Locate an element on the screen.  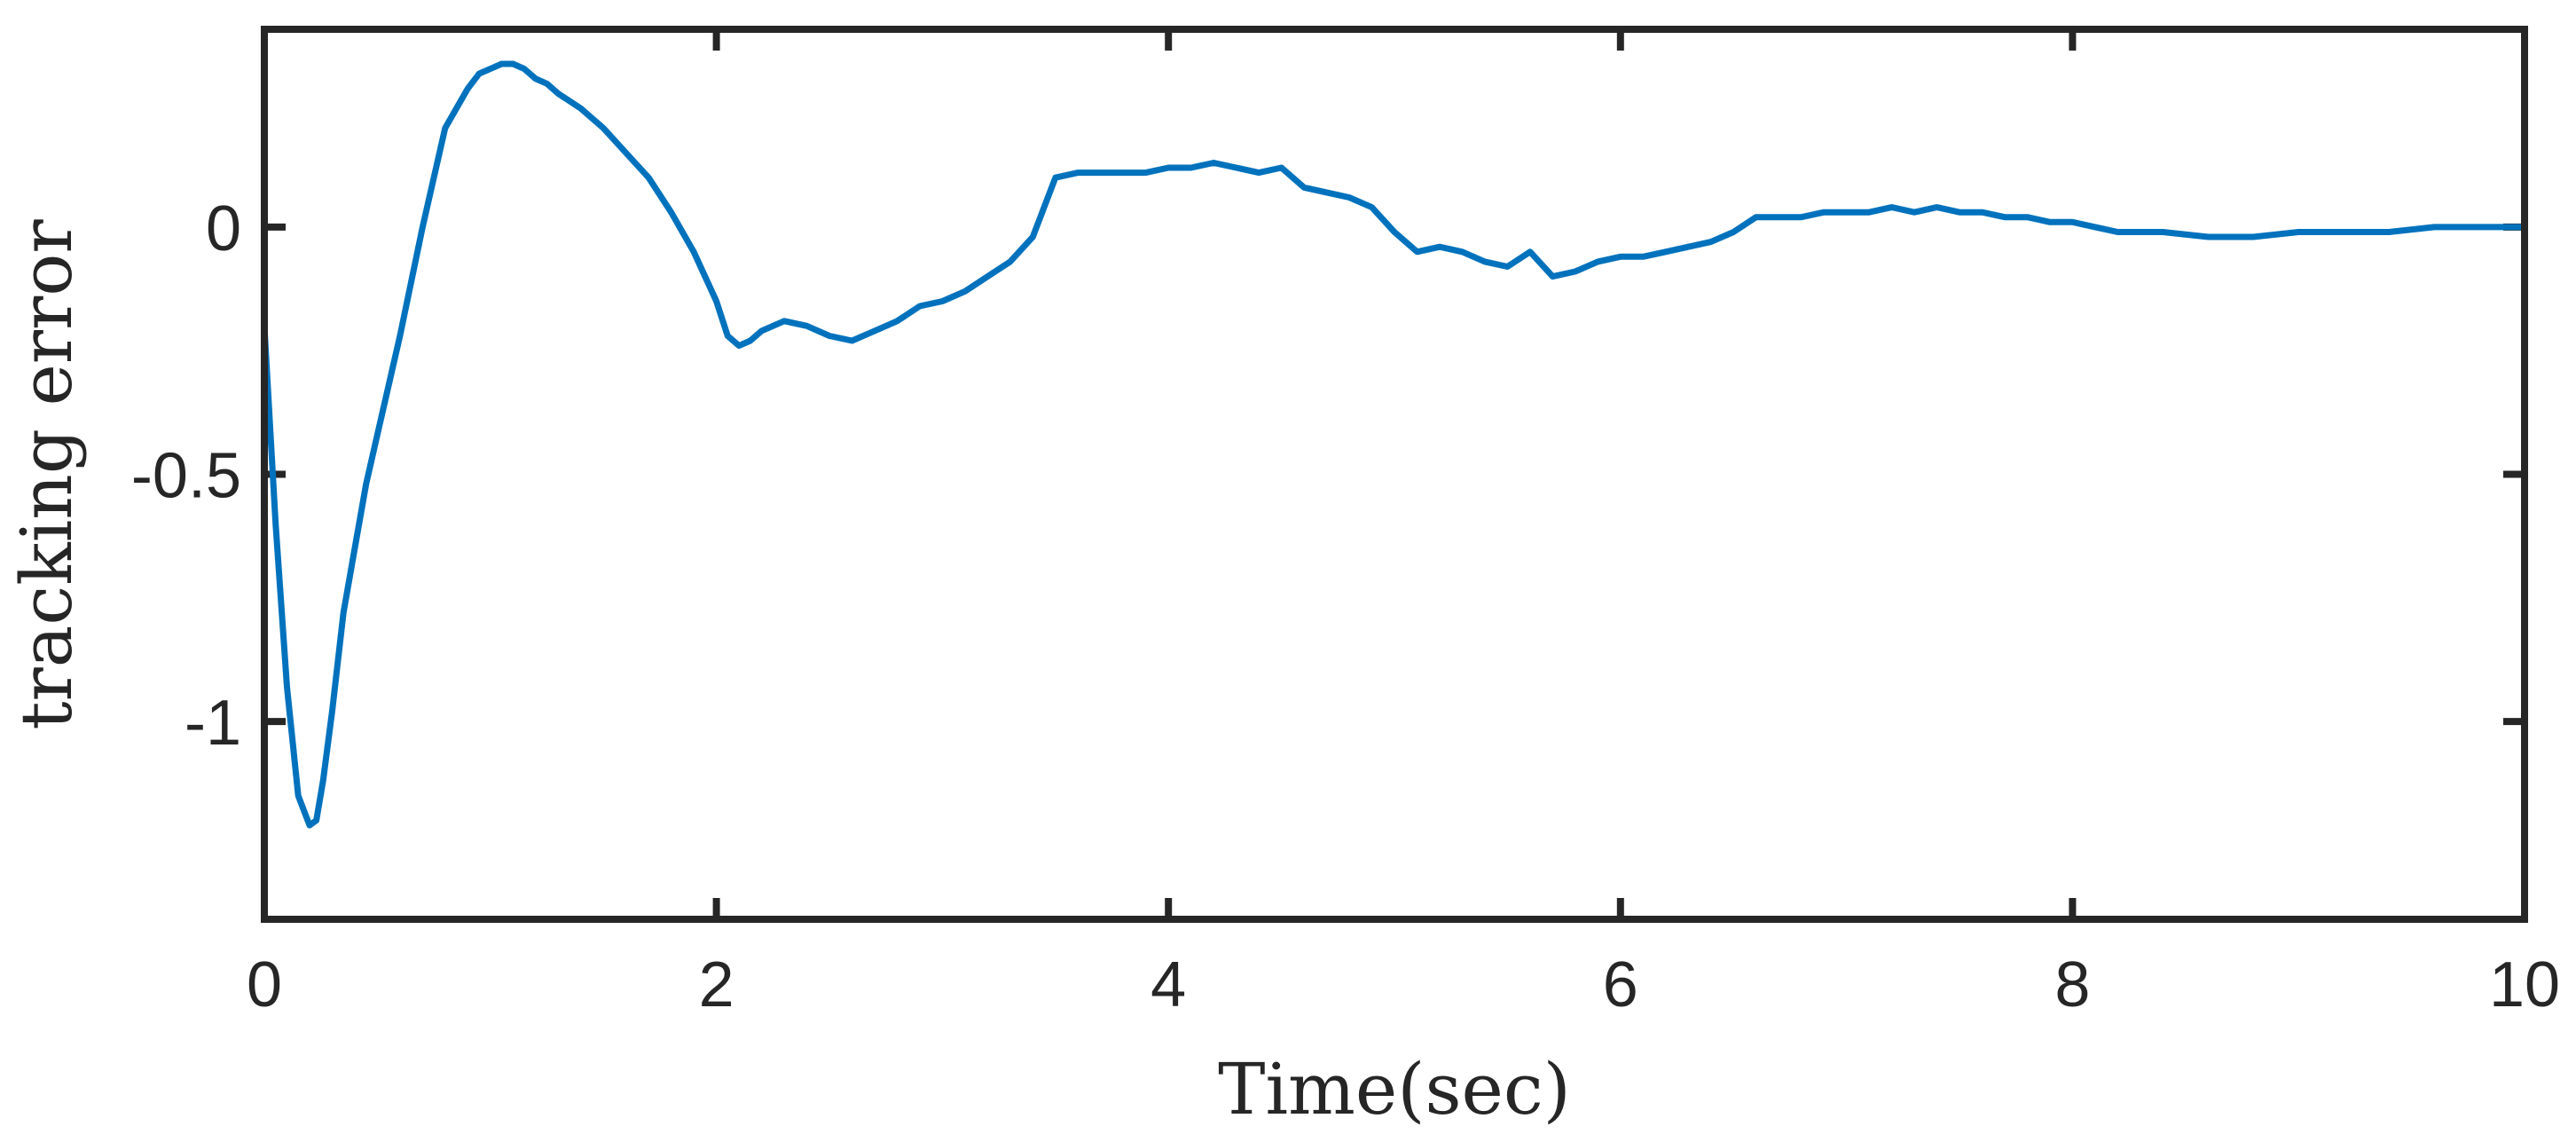
y-tick-label: -1 is located at coordinates (213, 724).